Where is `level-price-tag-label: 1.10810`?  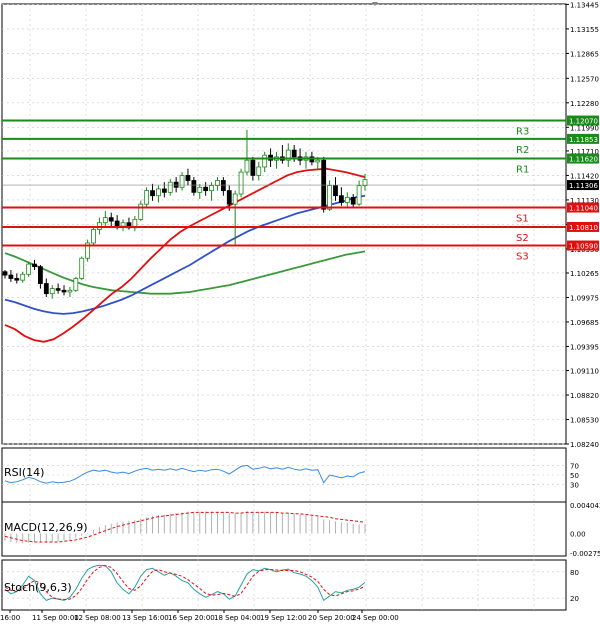 level-price-tag-label: 1.10810 is located at coordinates (583, 228).